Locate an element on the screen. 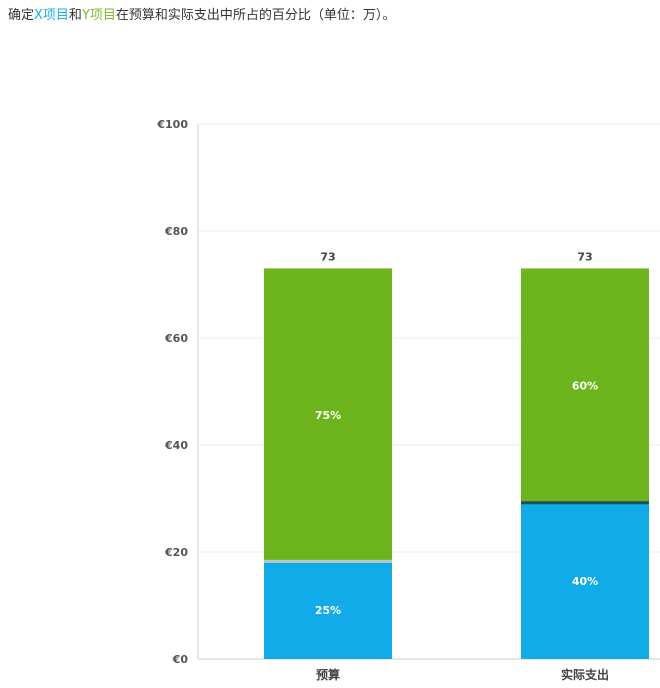 This screenshot has width=660, height=688. y-tick-label: €0 is located at coordinates (180, 659).